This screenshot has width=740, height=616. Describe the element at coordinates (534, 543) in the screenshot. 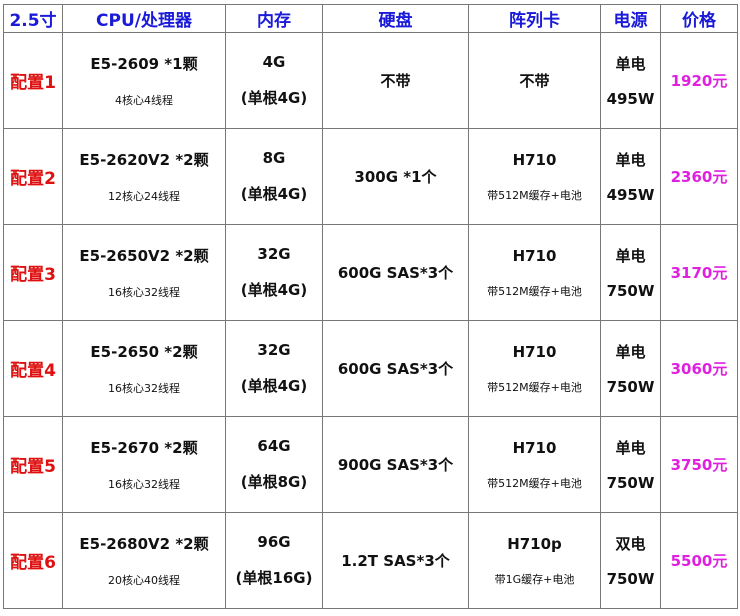

I see `raid-model: H710p` at that location.